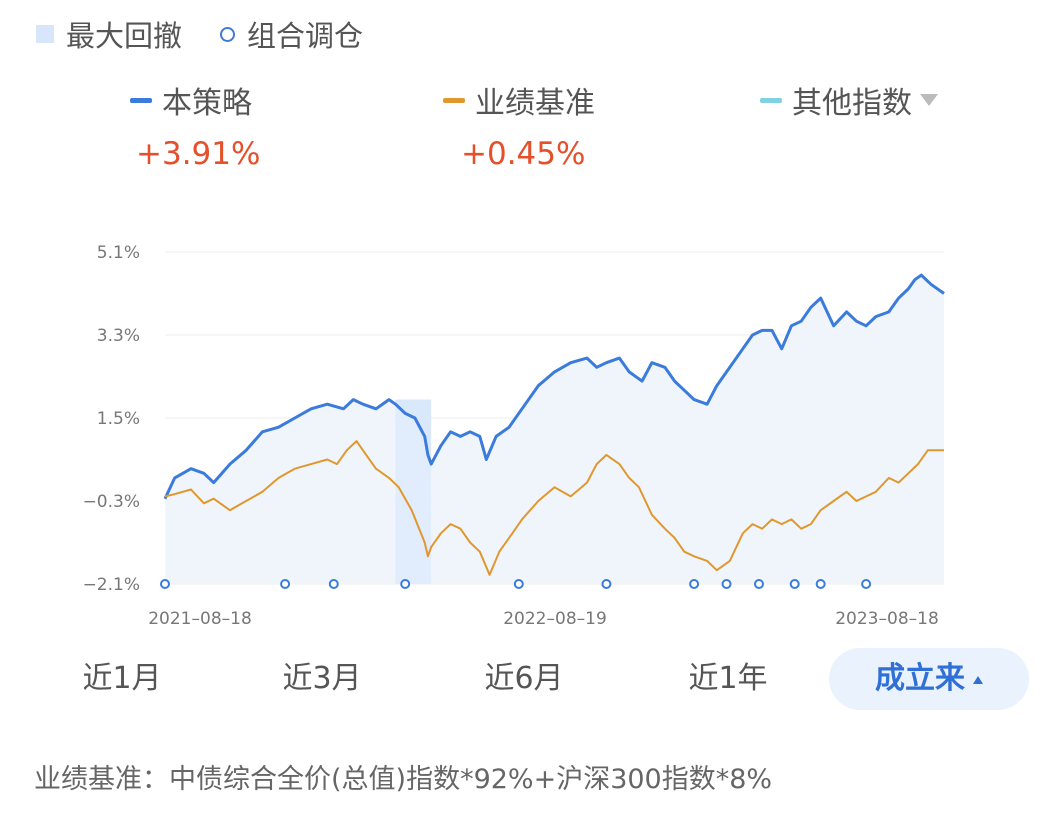  Describe the element at coordinates (403, 779) in the screenshot. I see `benchmark-footnote: 业绩基准：中债综合全价(总值)指数*92%+沪深300指数*8%` at that location.